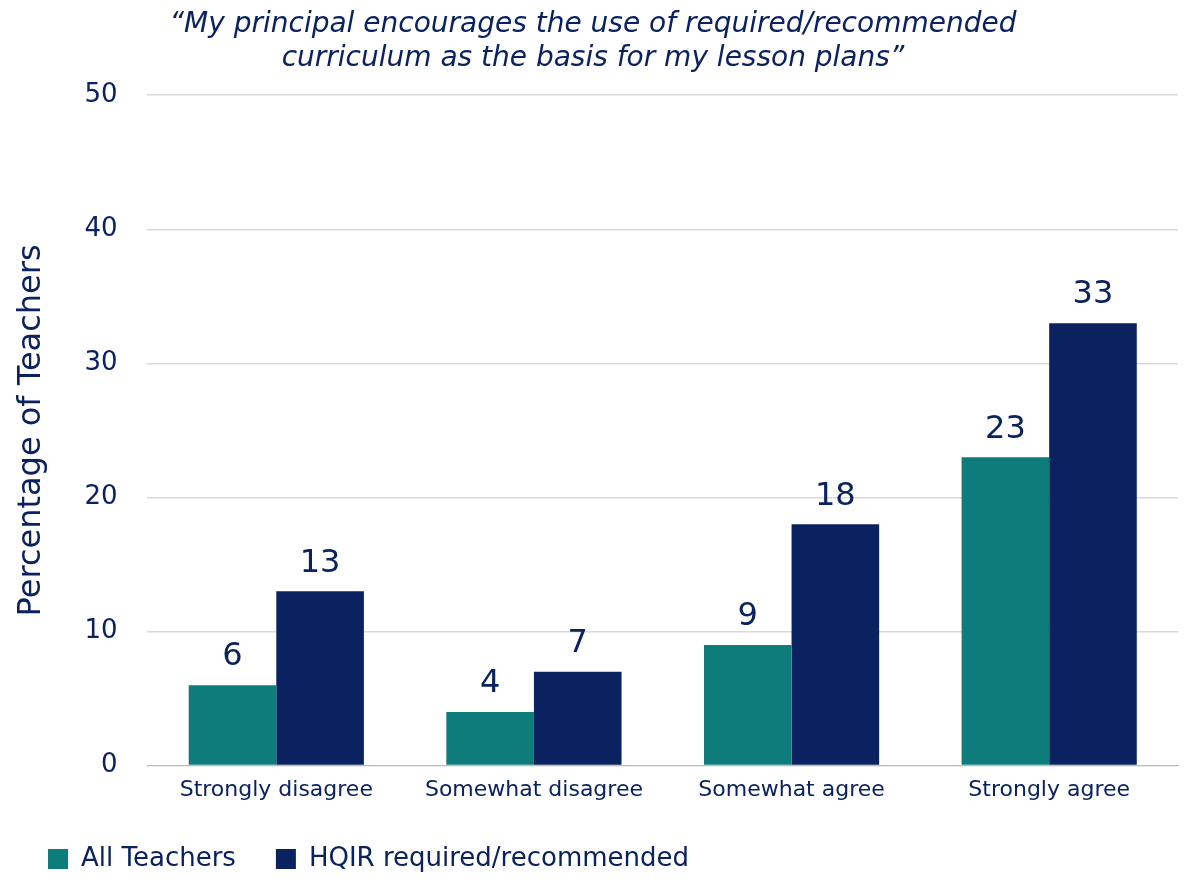 The height and width of the screenshot is (891, 1197). I want to click on x-tick-label: Strongly agree, so click(1049, 788).